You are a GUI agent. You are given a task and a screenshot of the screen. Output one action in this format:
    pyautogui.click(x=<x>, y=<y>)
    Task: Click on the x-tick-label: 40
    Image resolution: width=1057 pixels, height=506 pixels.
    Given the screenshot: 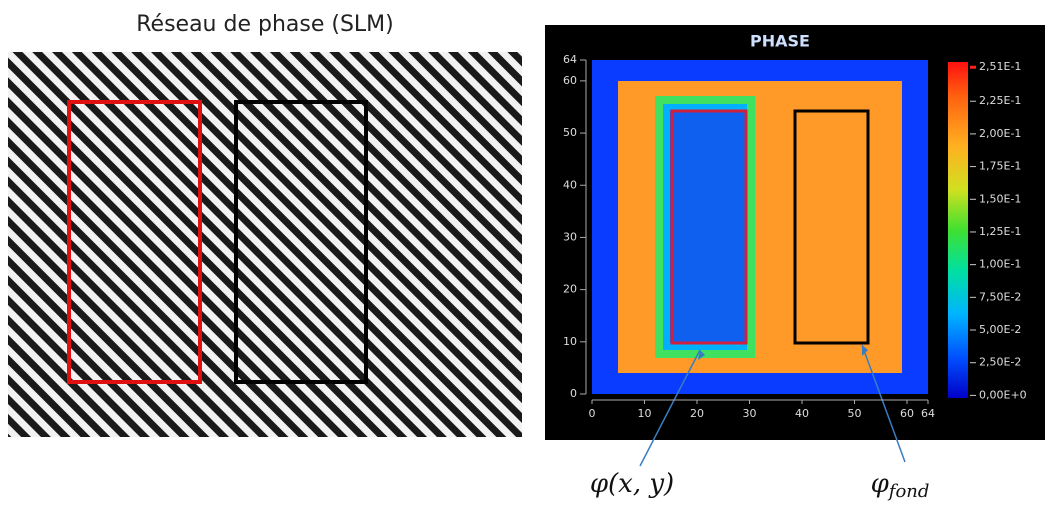 What is the action you would take?
    pyautogui.click(x=802, y=413)
    